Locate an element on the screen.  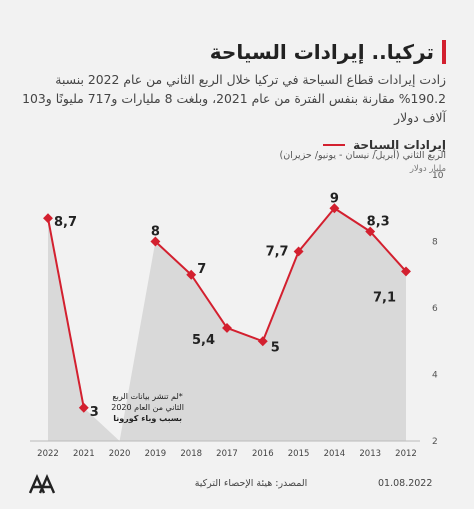
x-tick-label: 2022 is located at coordinates (48, 454).